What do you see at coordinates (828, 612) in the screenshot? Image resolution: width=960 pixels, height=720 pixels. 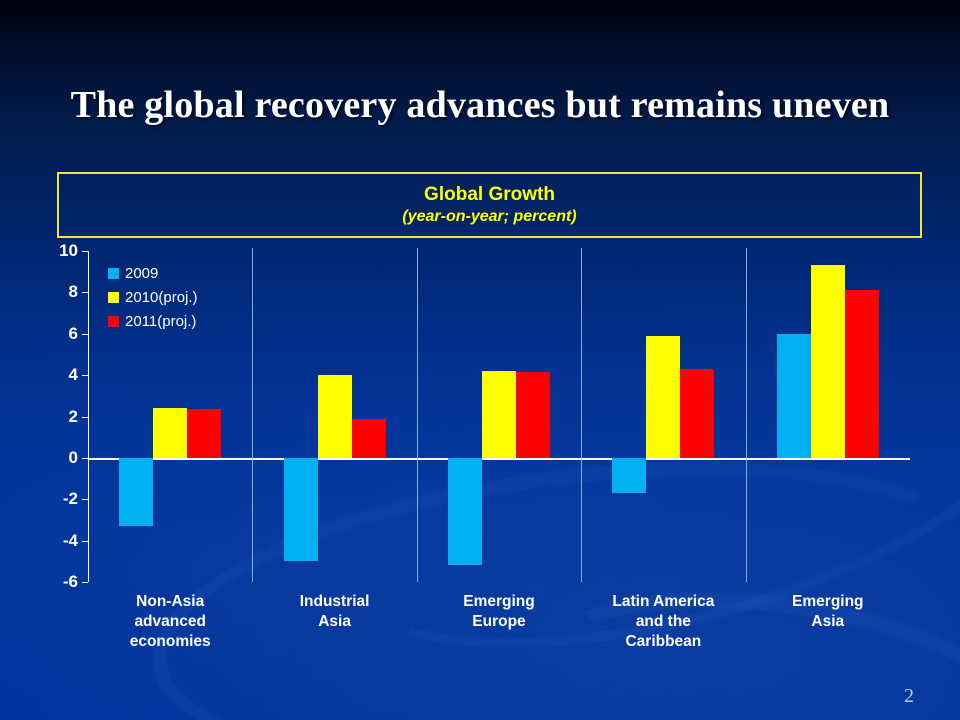 I see `category-label: Emerging Asia` at bounding box center [828, 612].